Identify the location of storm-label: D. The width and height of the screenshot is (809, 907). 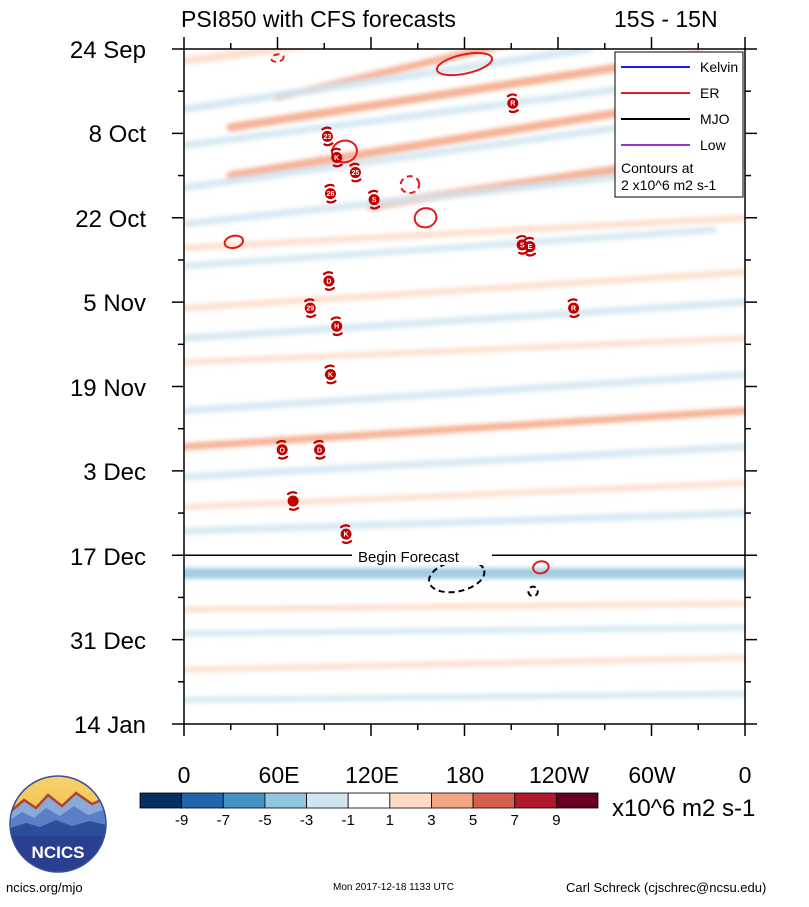
(319, 450).